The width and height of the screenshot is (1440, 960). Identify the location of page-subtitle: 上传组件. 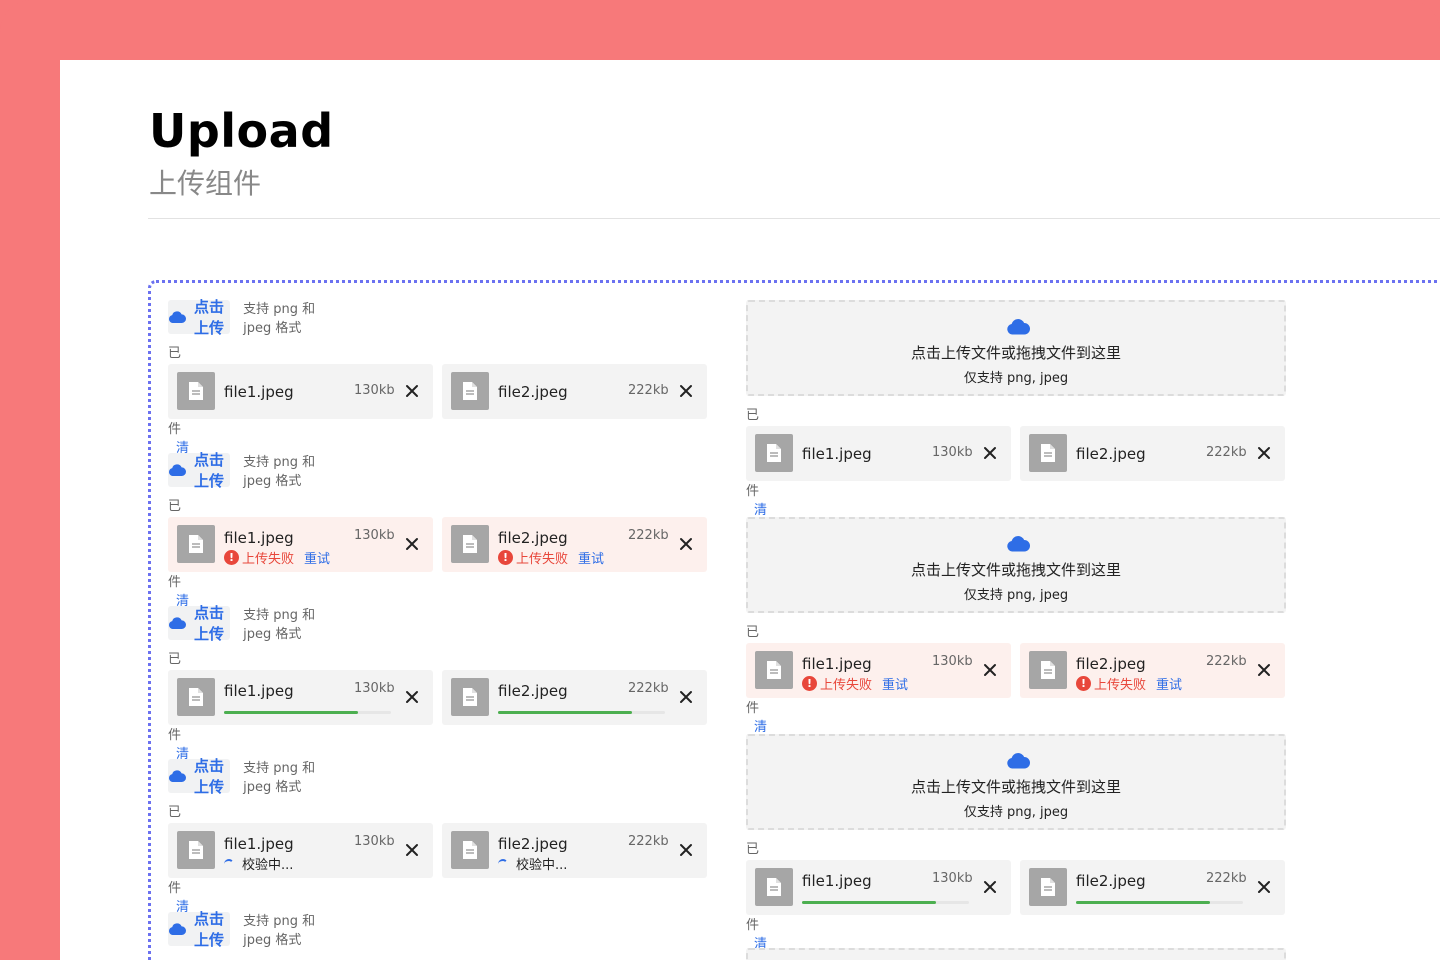
(205, 183).